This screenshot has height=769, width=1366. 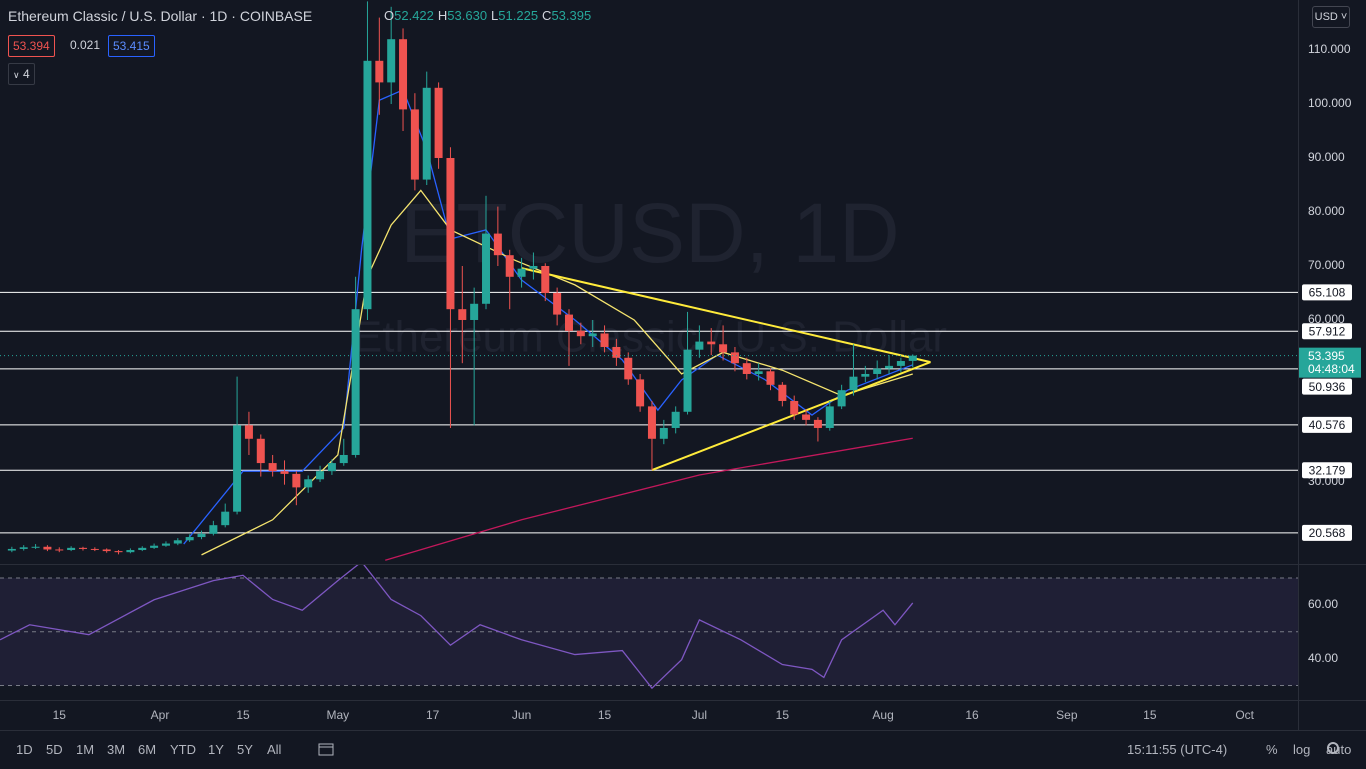 I want to click on range-button: 5Y, so click(x=245, y=749).